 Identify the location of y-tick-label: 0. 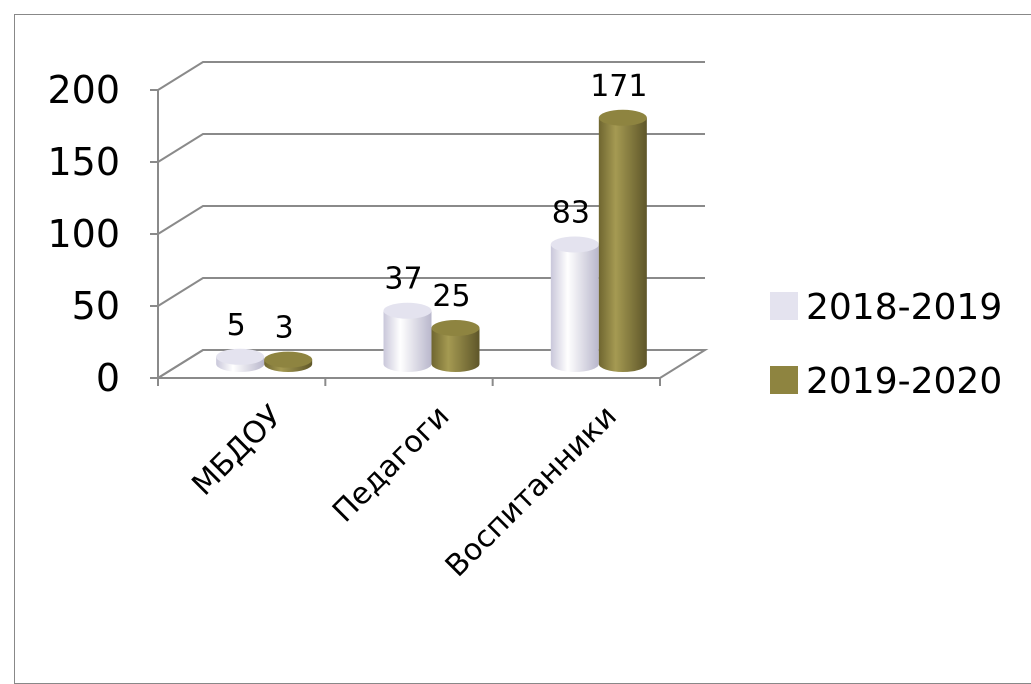
(108, 378).